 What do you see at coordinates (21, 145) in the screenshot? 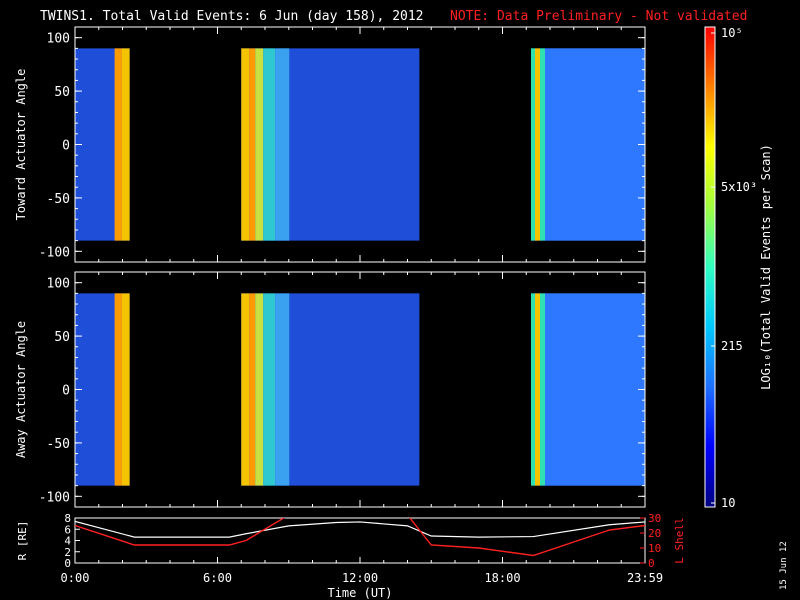
I see `y-axis-label: Toward Actuator Angle` at bounding box center [21, 145].